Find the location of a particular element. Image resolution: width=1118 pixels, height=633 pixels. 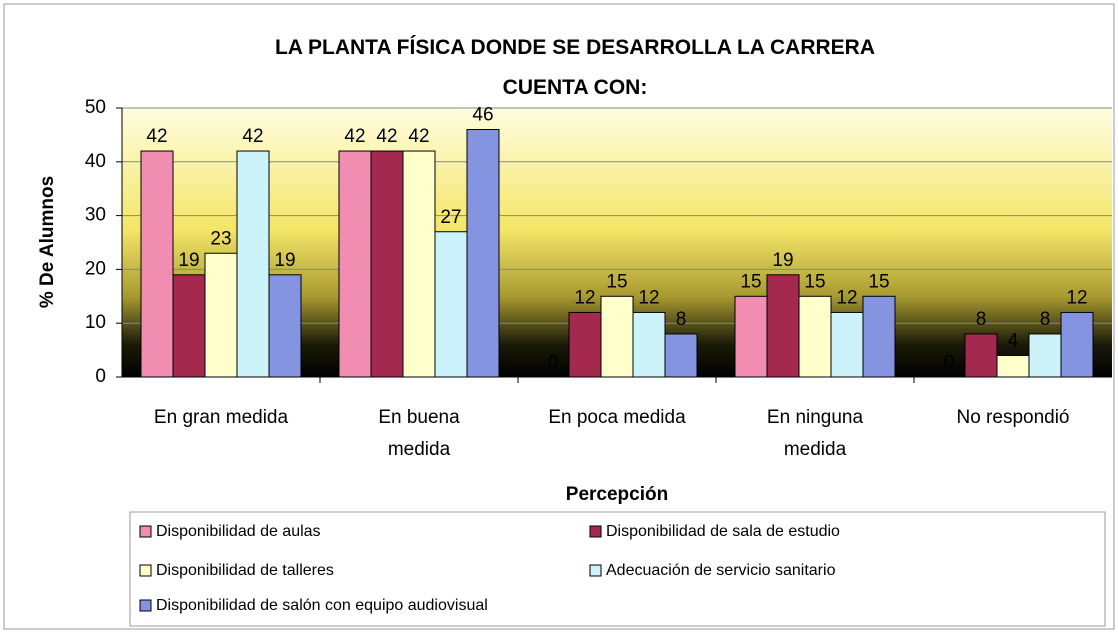

y-tick-label: 10 is located at coordinates (95, 322).